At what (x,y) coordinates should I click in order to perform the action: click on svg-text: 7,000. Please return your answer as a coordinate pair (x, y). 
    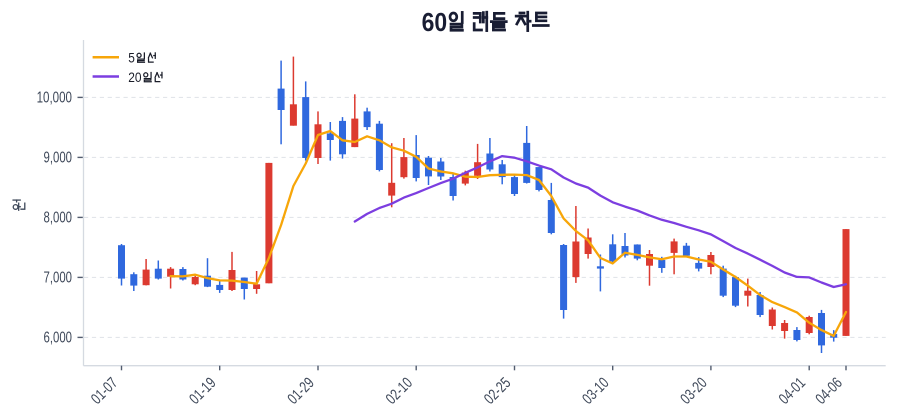
    Looking at the image, I should click on (58, 278).